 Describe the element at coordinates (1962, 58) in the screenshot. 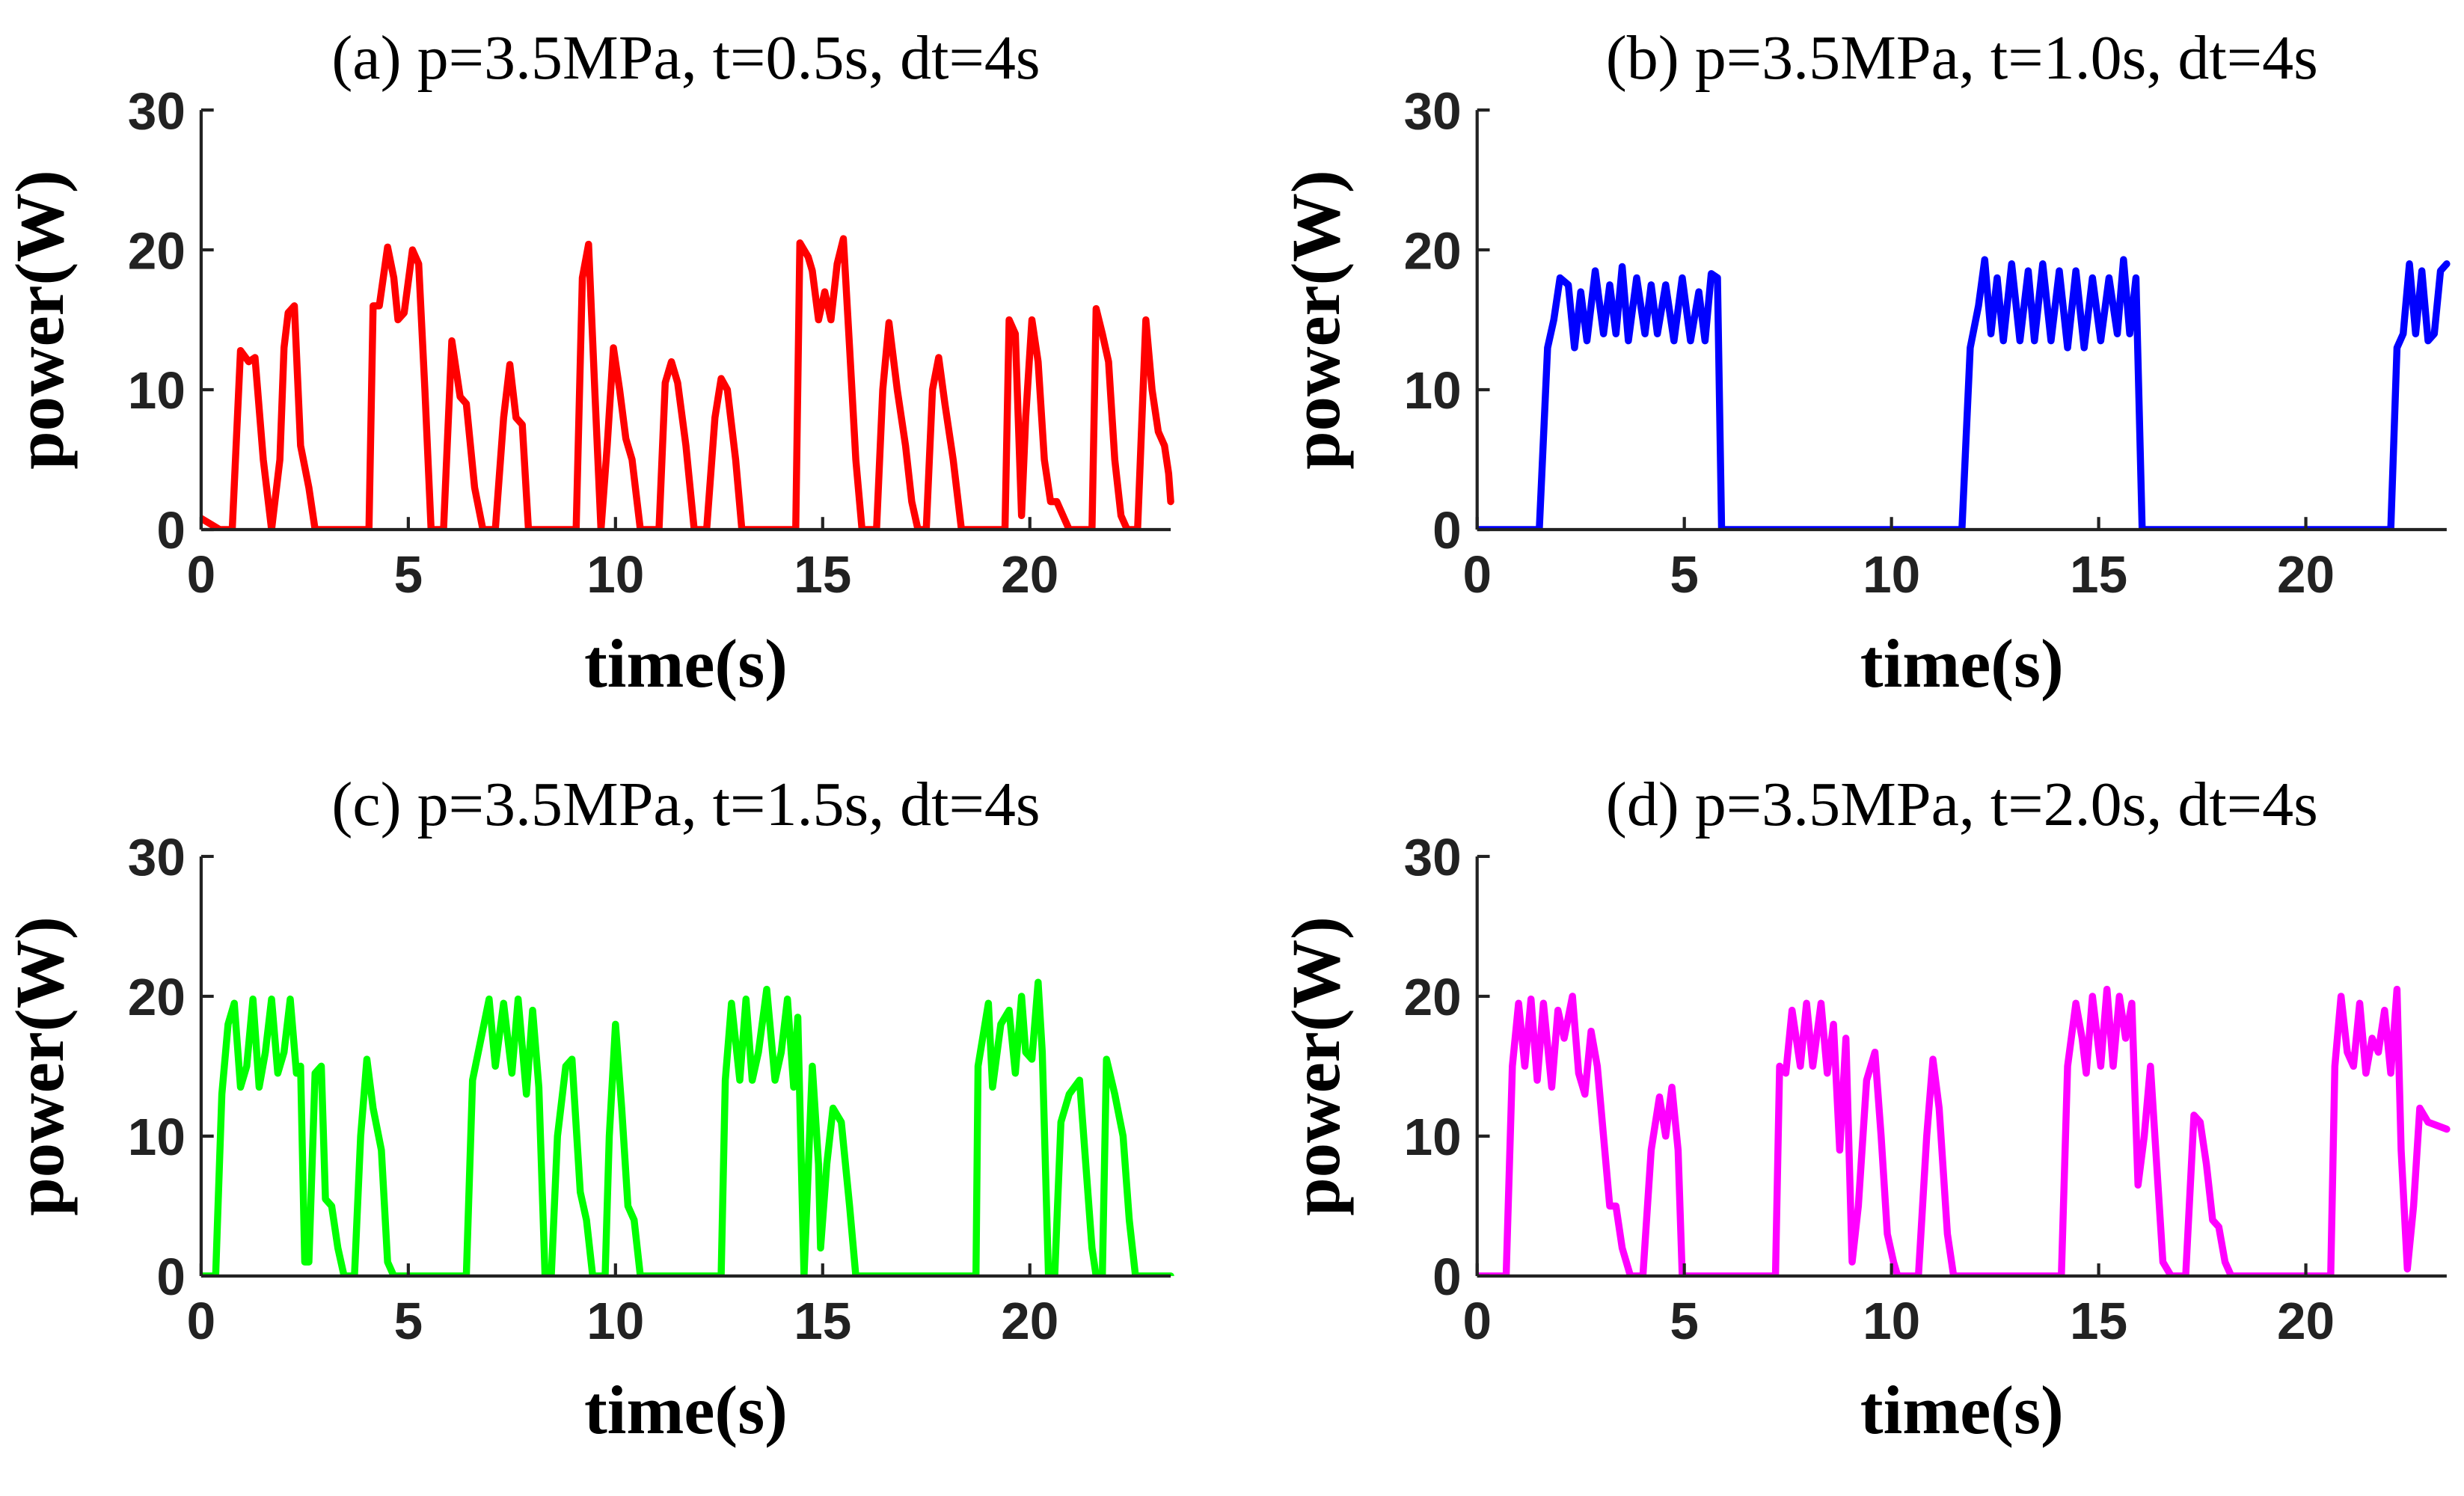

I see `chart-title: (b) p=3.5MPa, t=1.0s, dt=4s` at that location.